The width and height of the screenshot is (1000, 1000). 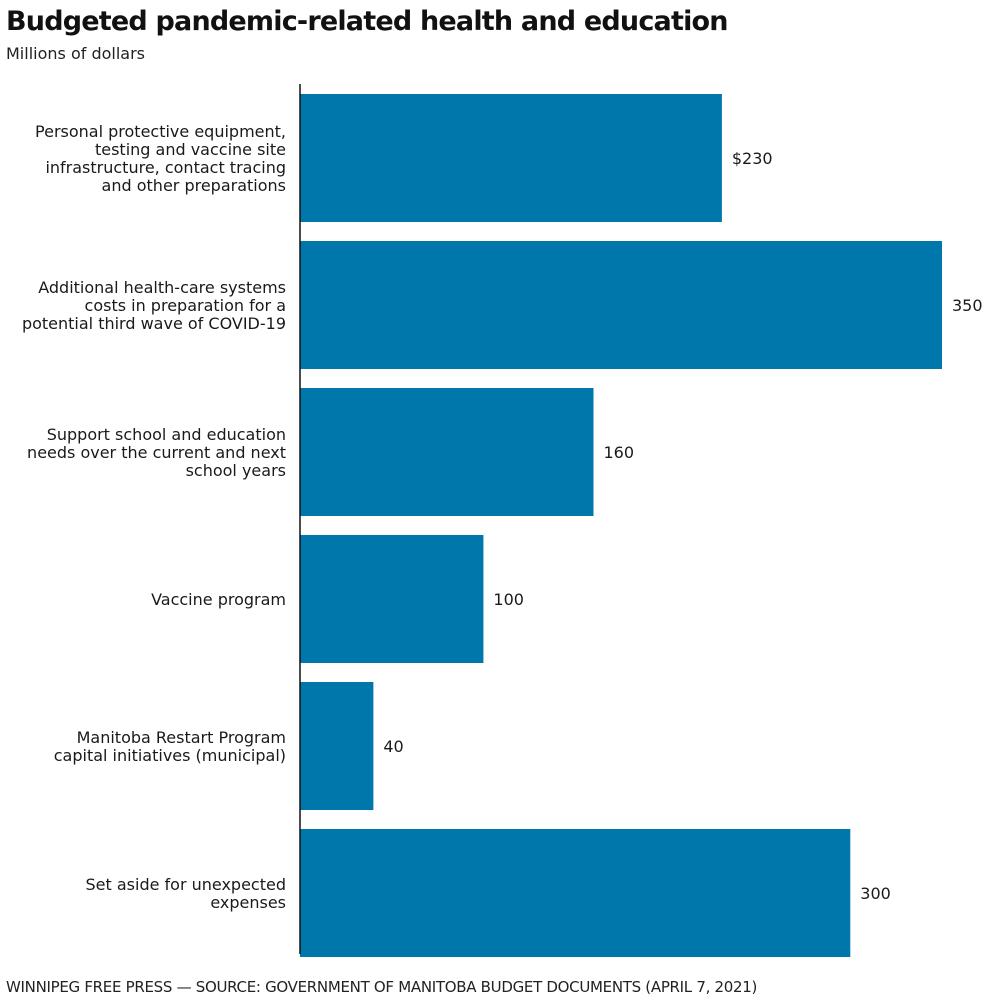 What do you see at coordinates (752, 158) in the screenshot?
I see `value-label-1: $230` at bounding box center [752, 158].